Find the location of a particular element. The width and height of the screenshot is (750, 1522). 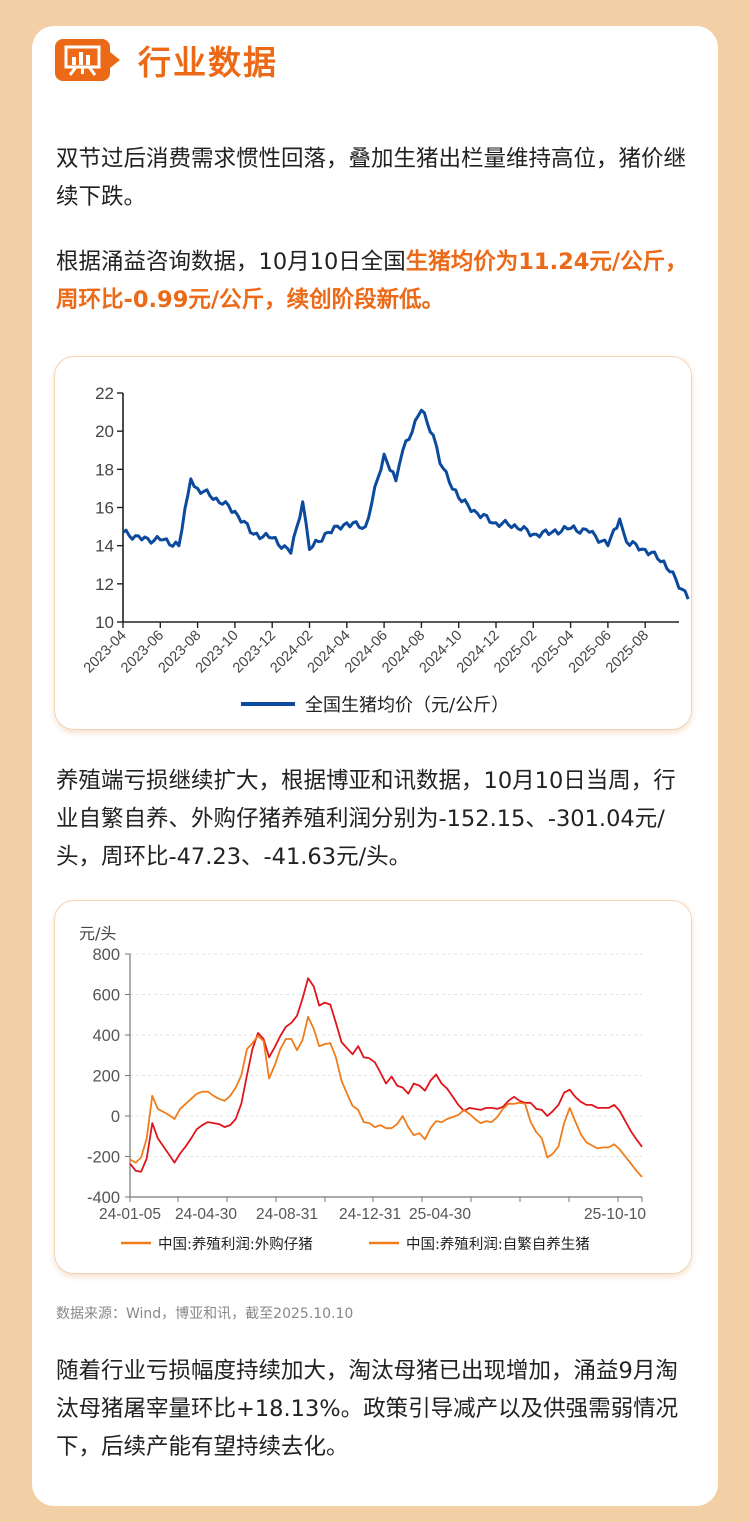

svg-text: 24-12-31 is located at coordinates (370, 1214).